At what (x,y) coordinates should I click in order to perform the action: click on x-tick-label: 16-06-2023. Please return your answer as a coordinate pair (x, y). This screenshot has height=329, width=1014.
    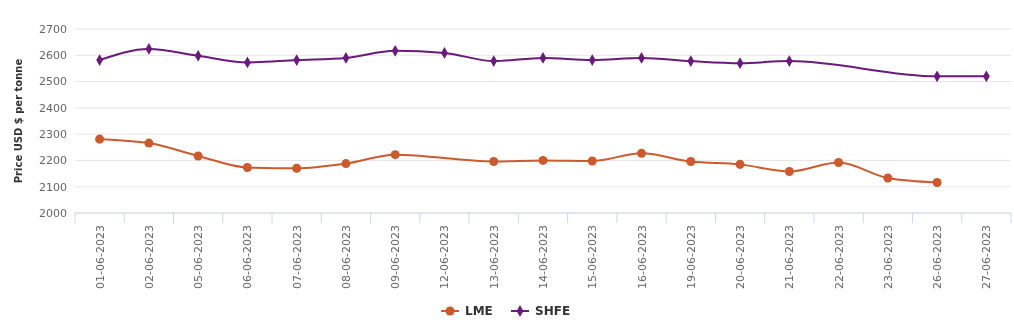
    Looking at the image, I should click on (642, 257).